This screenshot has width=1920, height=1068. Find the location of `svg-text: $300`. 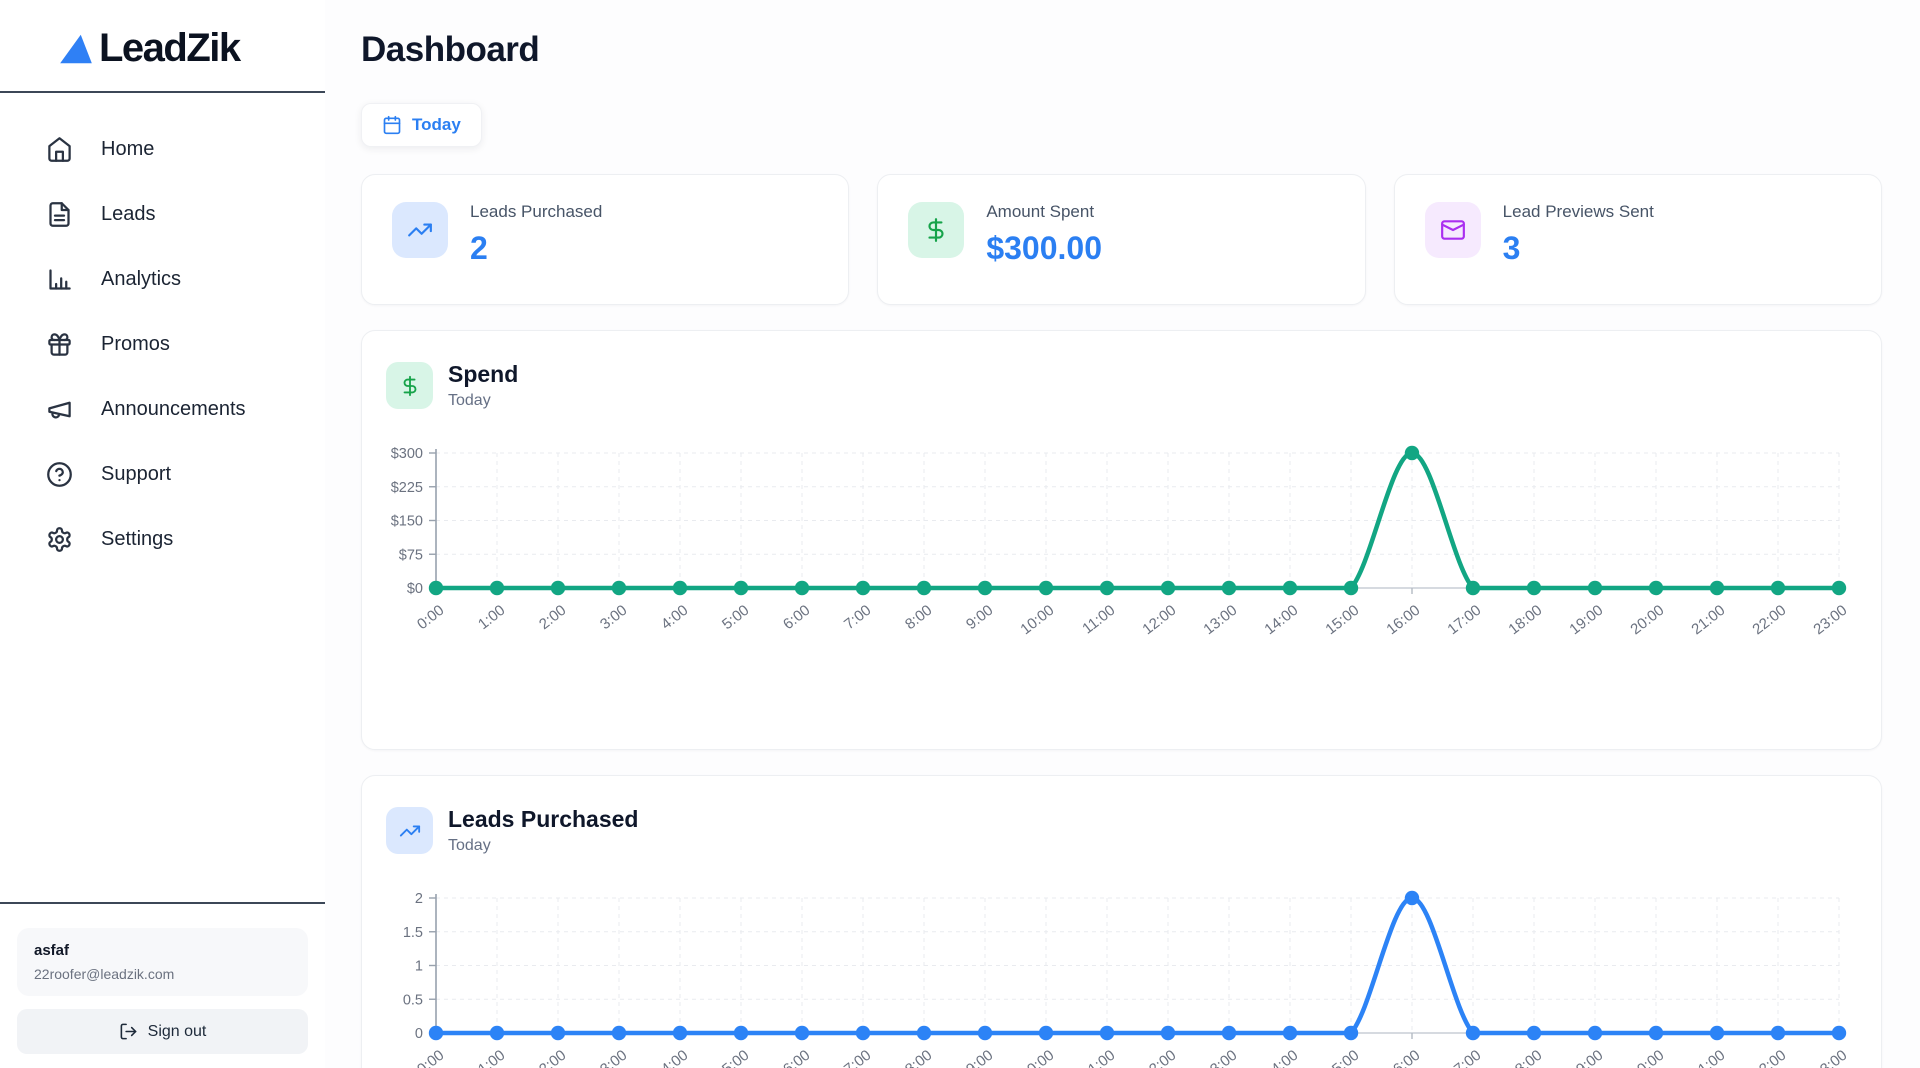

svg-text: $300 is located at coordinates (407, 454).